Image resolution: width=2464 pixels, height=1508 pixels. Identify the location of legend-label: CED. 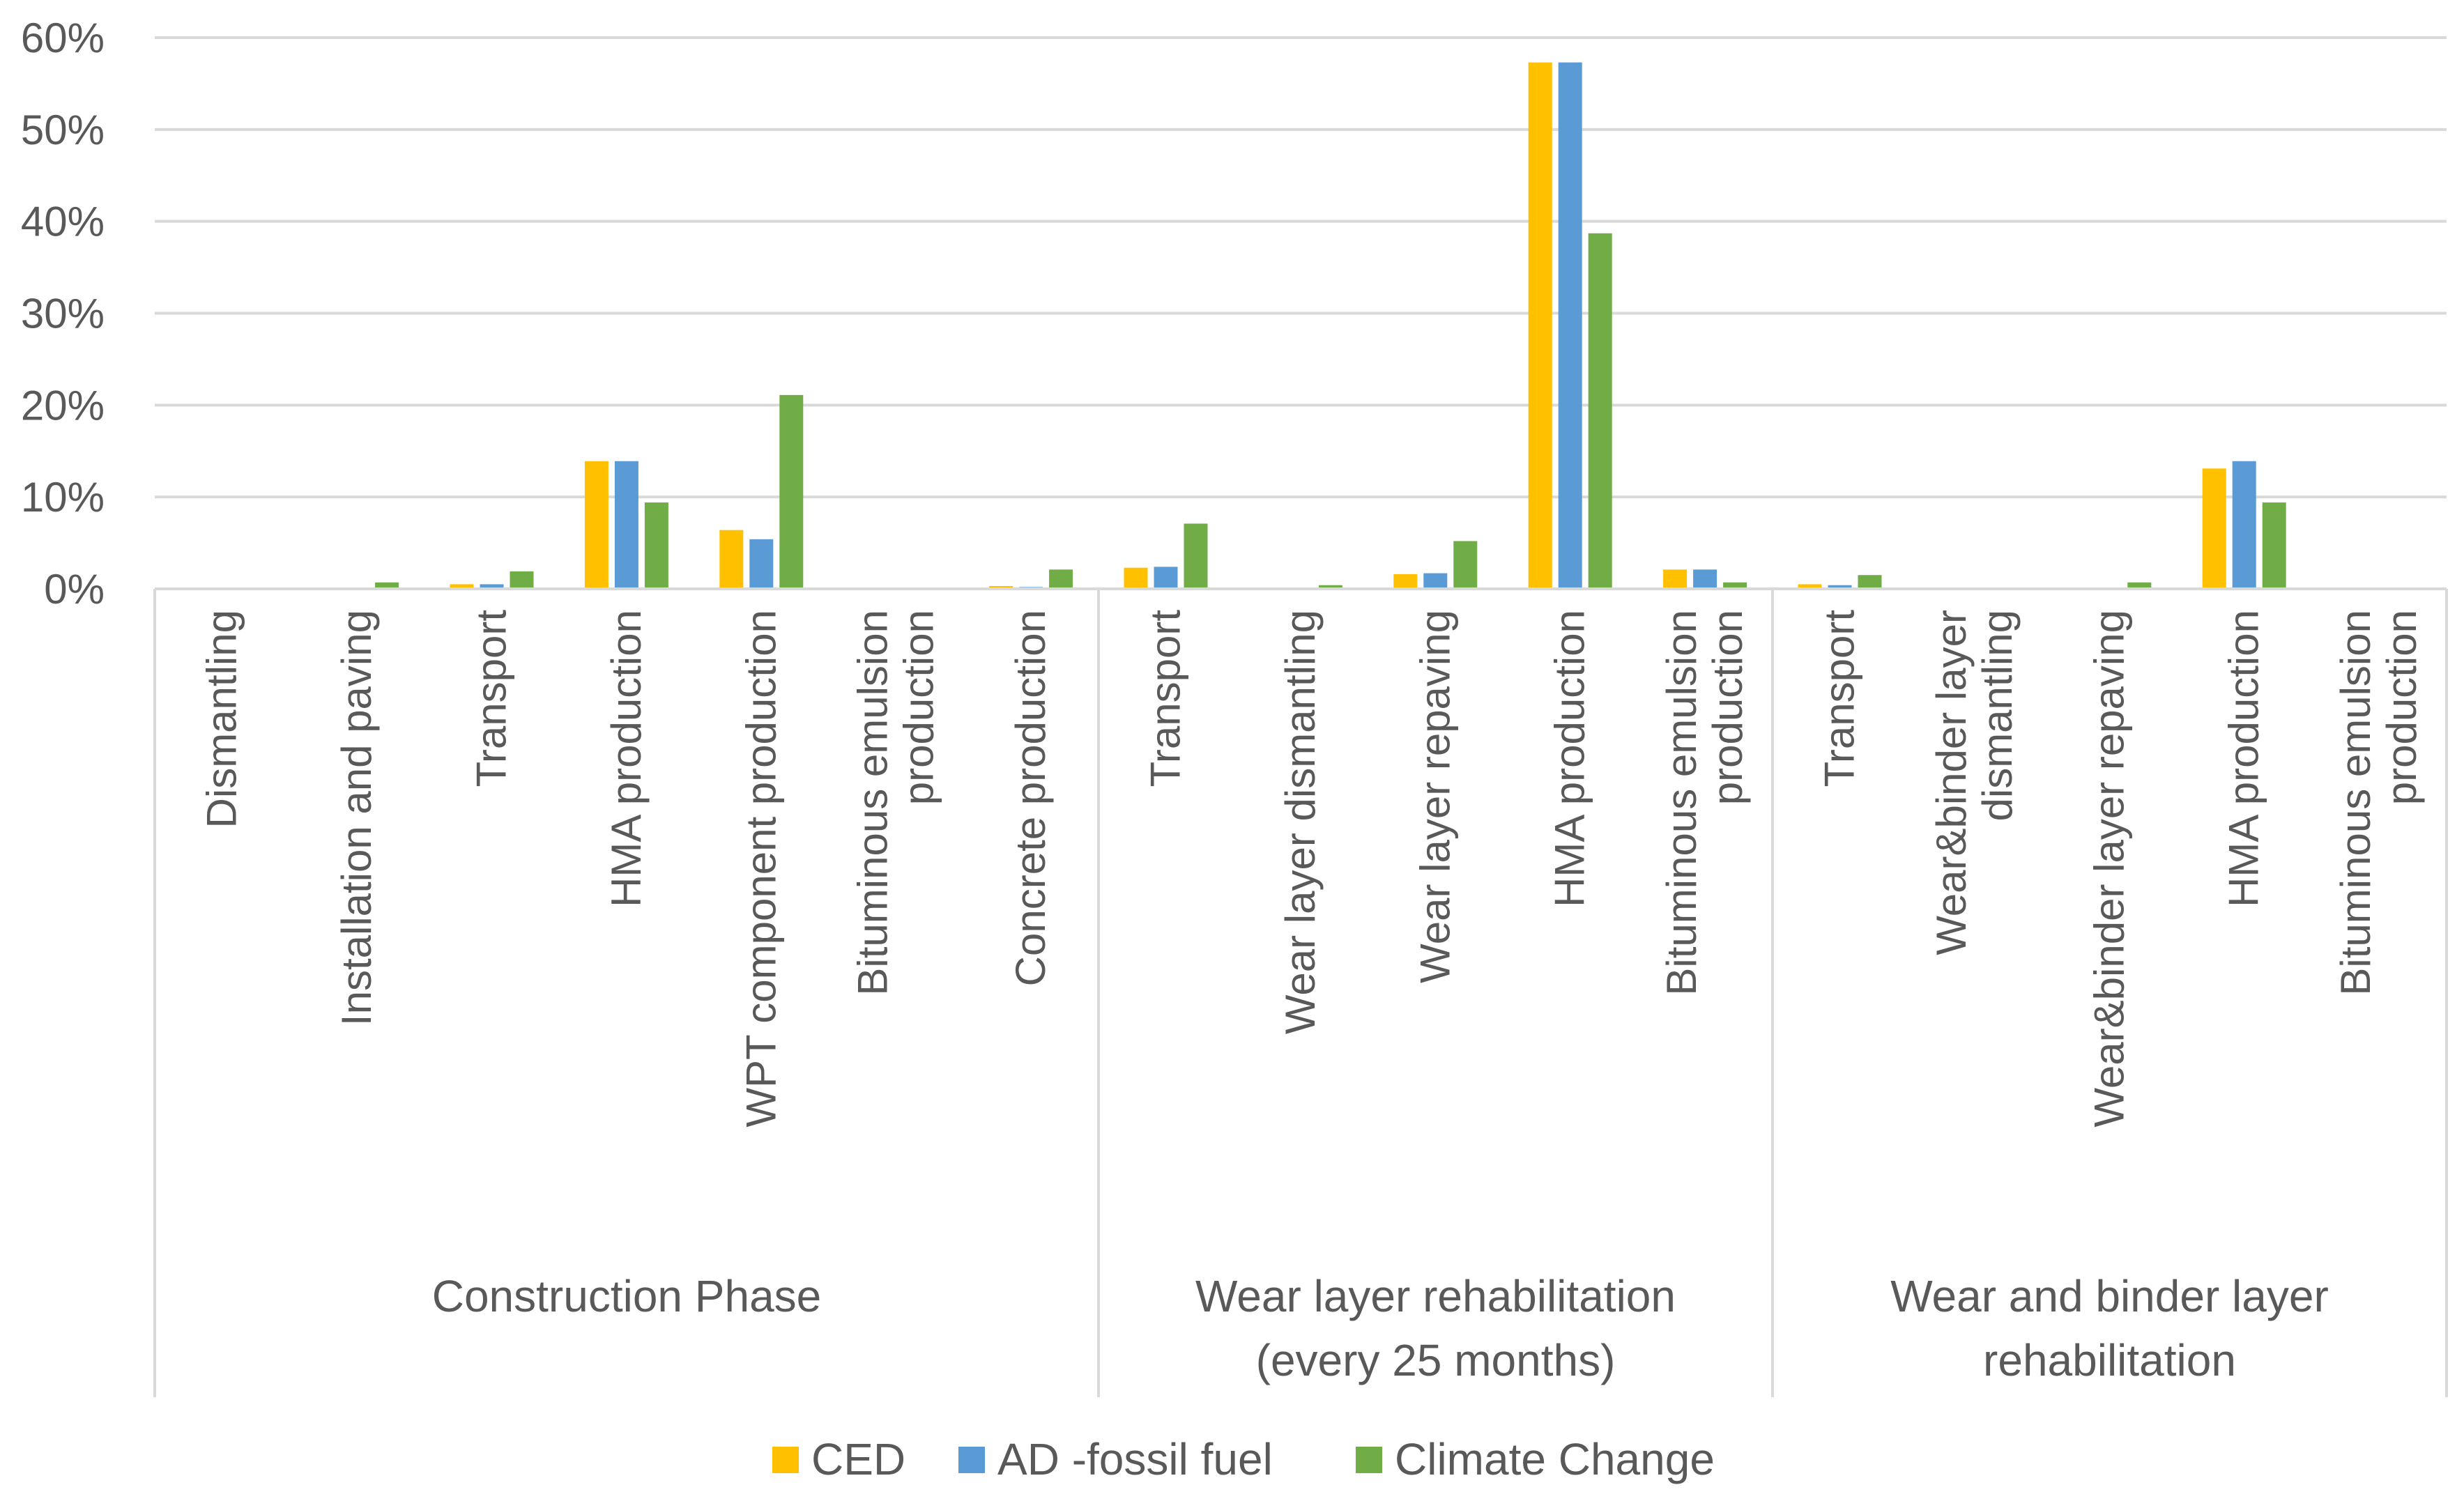
(858, 1459).